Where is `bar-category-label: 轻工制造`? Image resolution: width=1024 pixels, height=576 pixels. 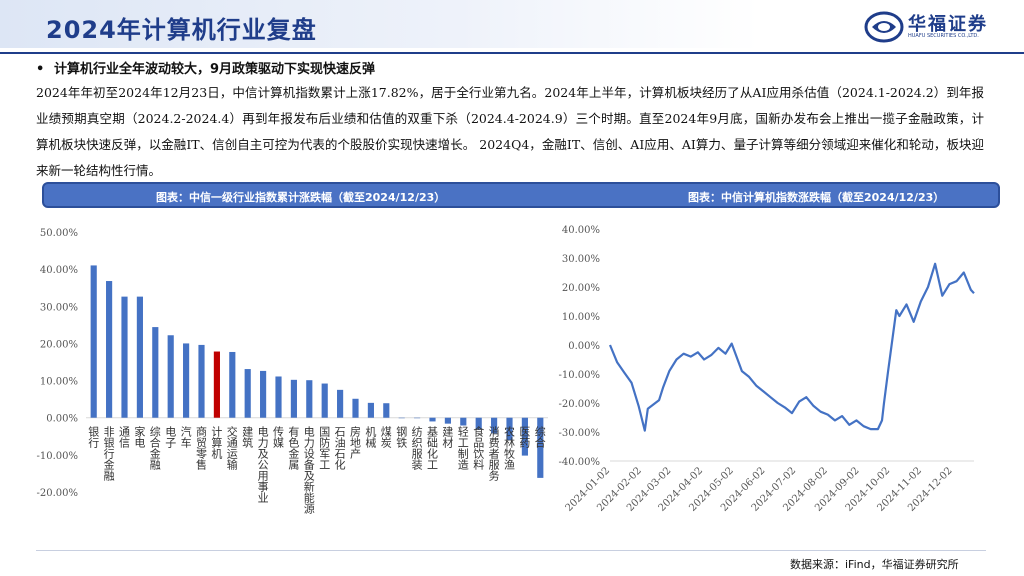 bar-category-label: 轻工制造 is located at coordinates (463, 448).